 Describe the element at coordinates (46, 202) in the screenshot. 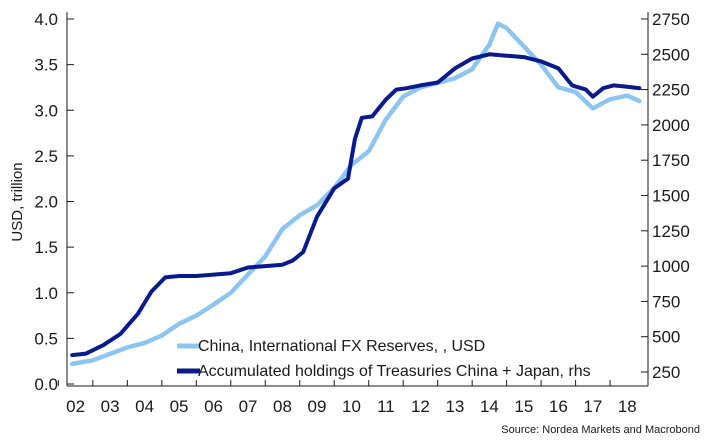

I see `y-left-tick-label: 2.0` at that location.